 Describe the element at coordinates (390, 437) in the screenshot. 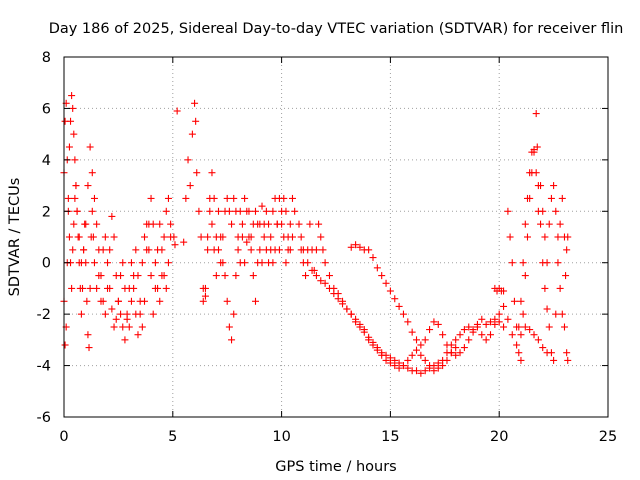

I see `x-tick-label: 15` at that location.